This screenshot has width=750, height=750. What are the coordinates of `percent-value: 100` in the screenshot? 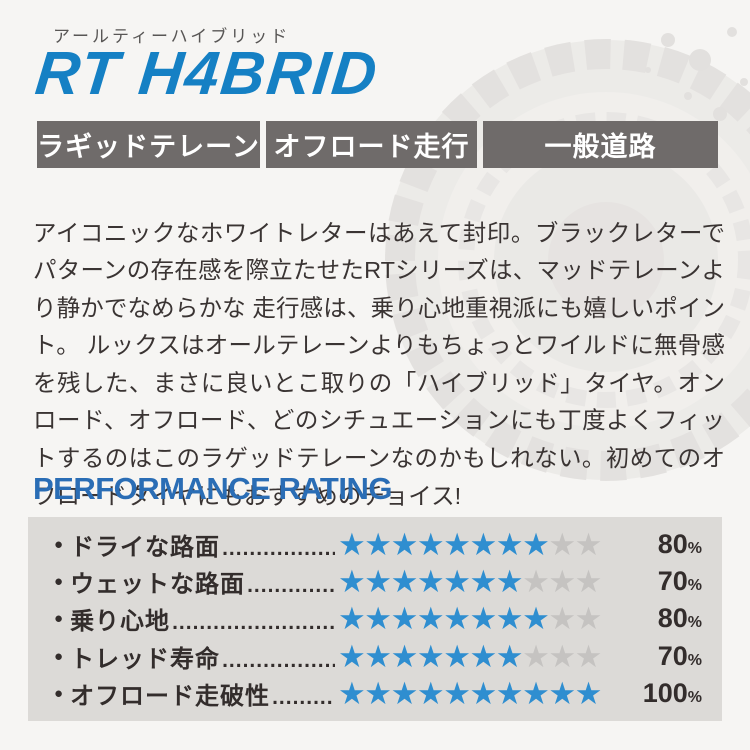 It's located at (665, 692).